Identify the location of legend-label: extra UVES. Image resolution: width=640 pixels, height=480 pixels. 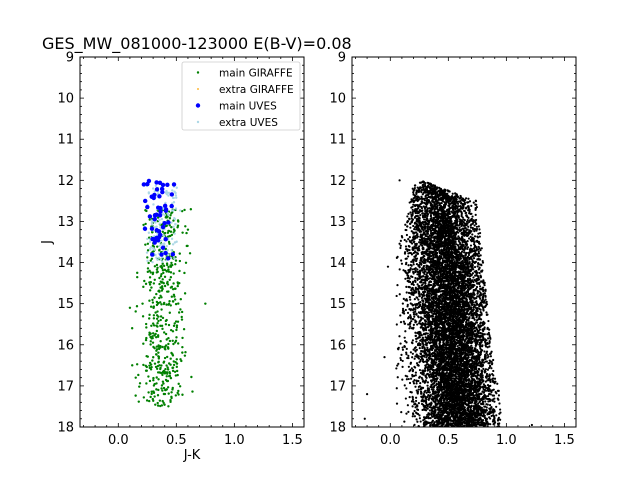
(248, 123).